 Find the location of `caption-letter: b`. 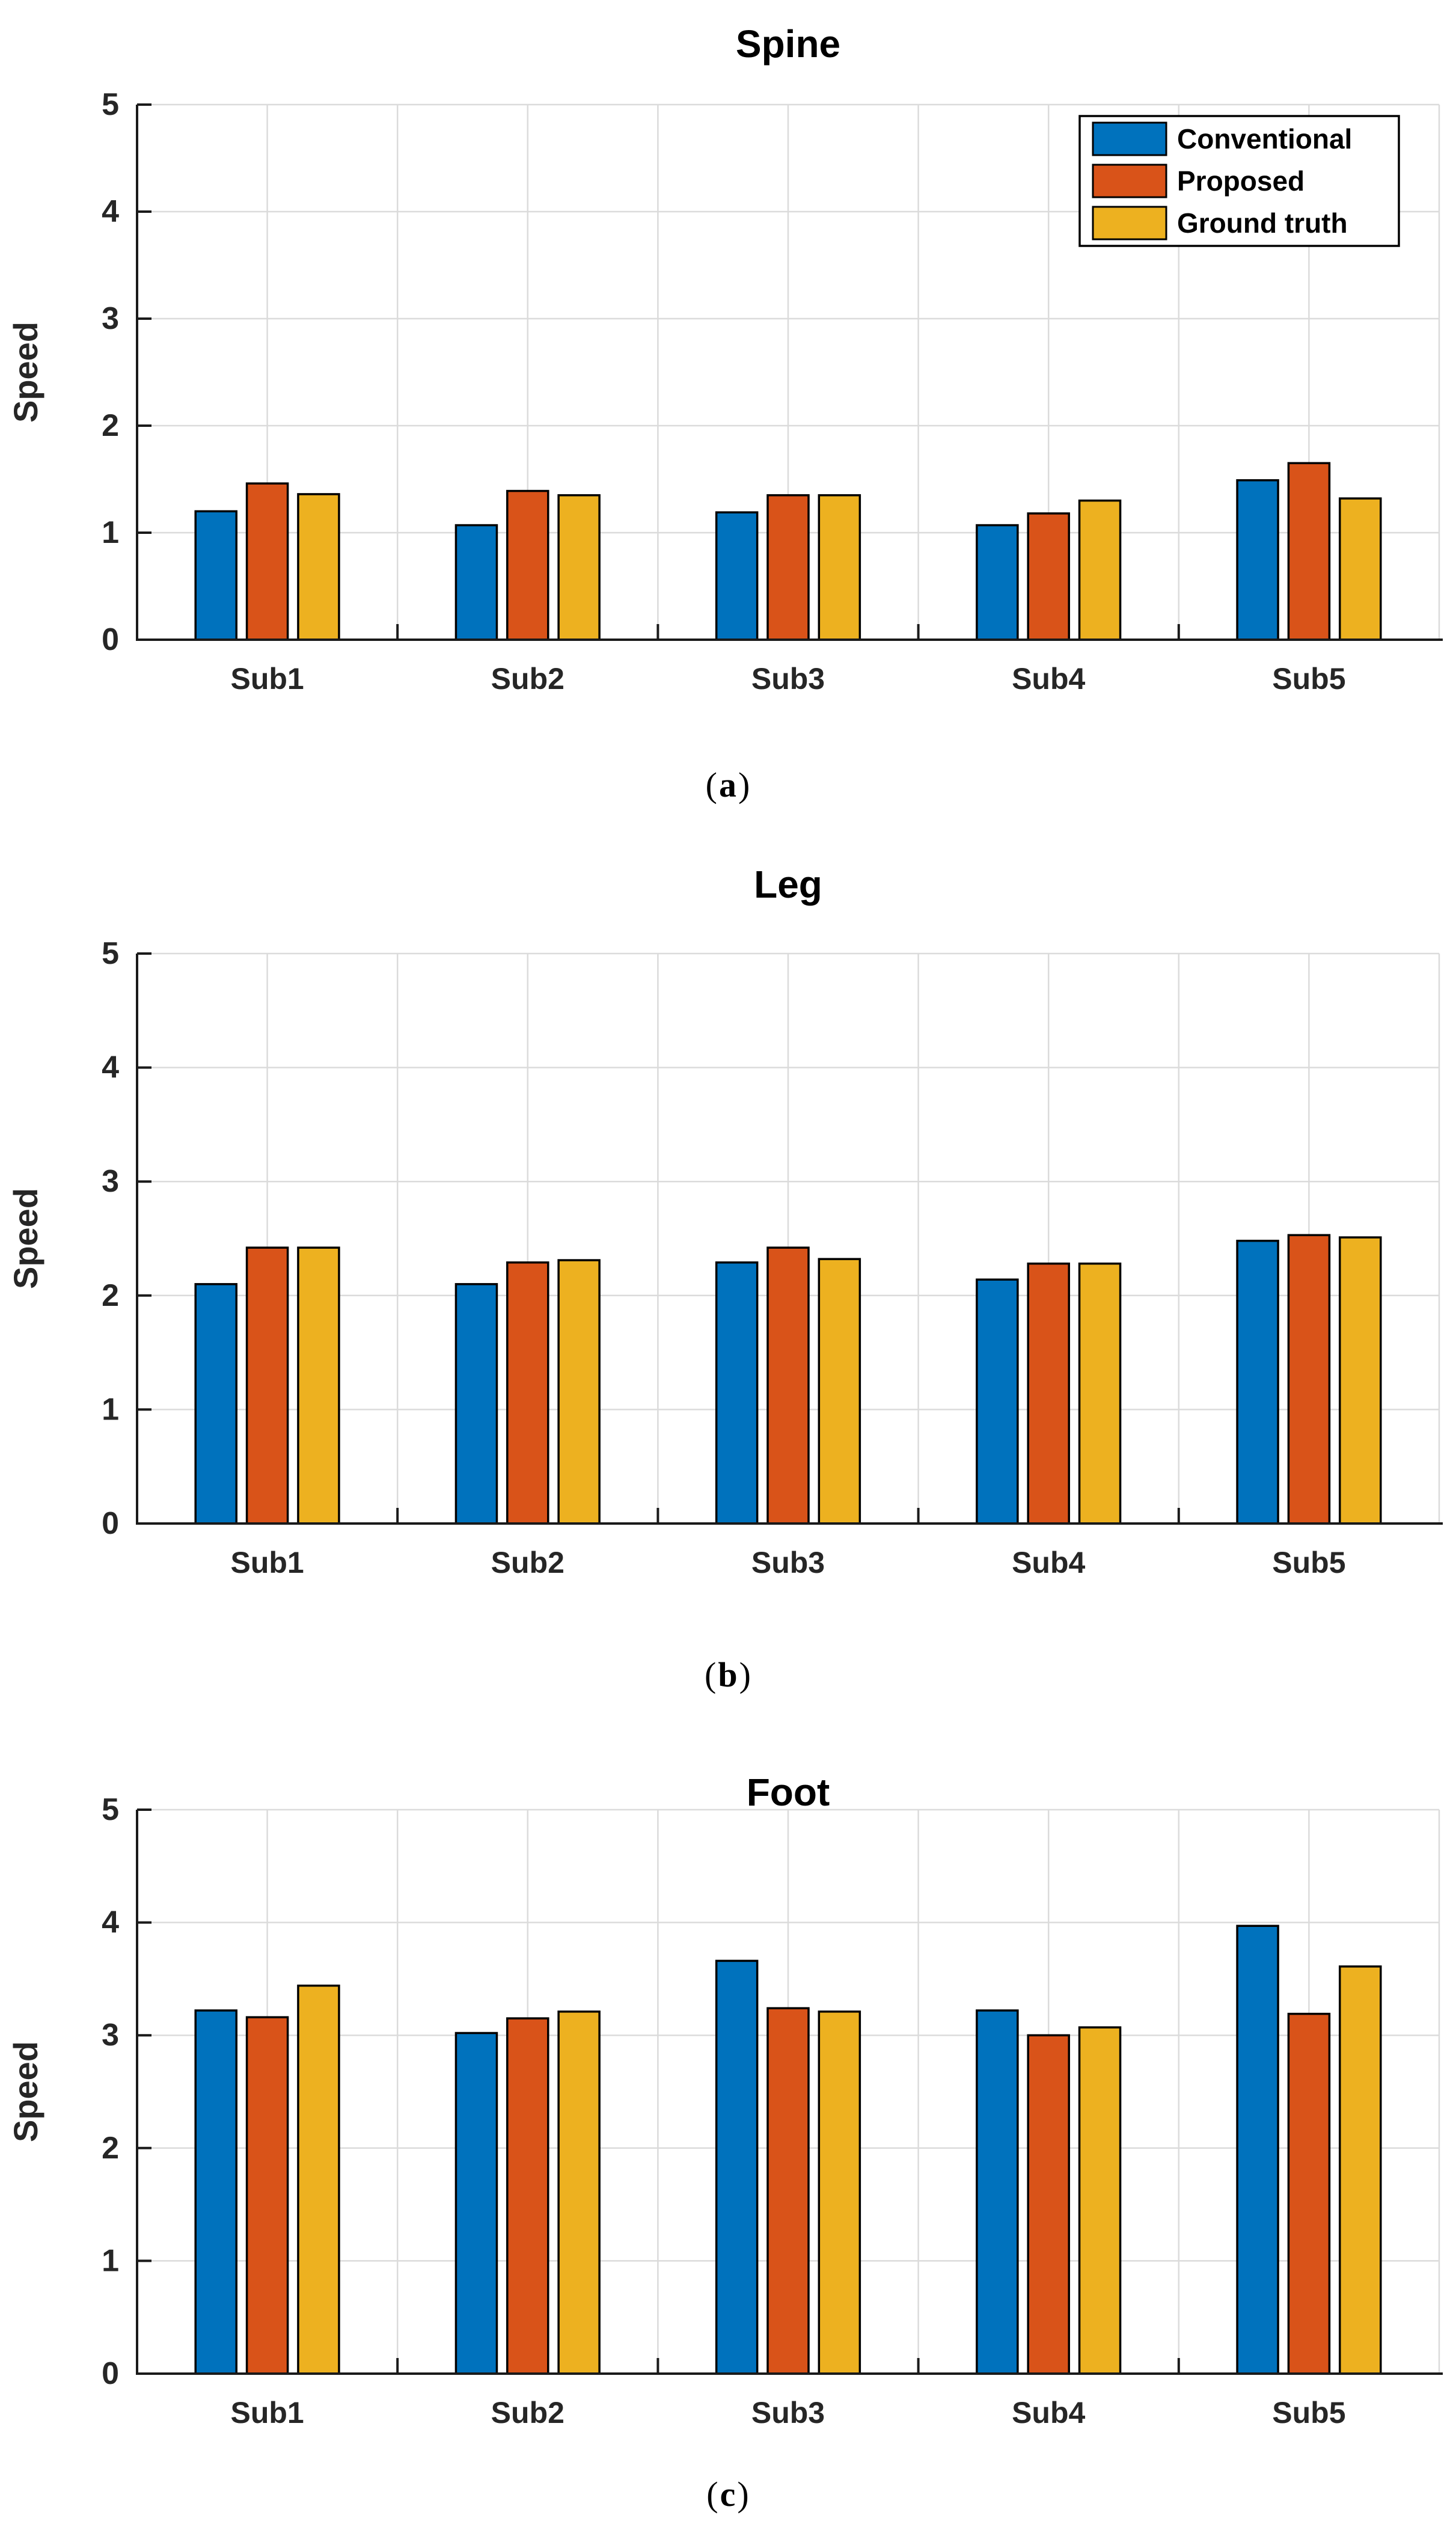

caption-letter: b is located at coordinates (728, 1675).